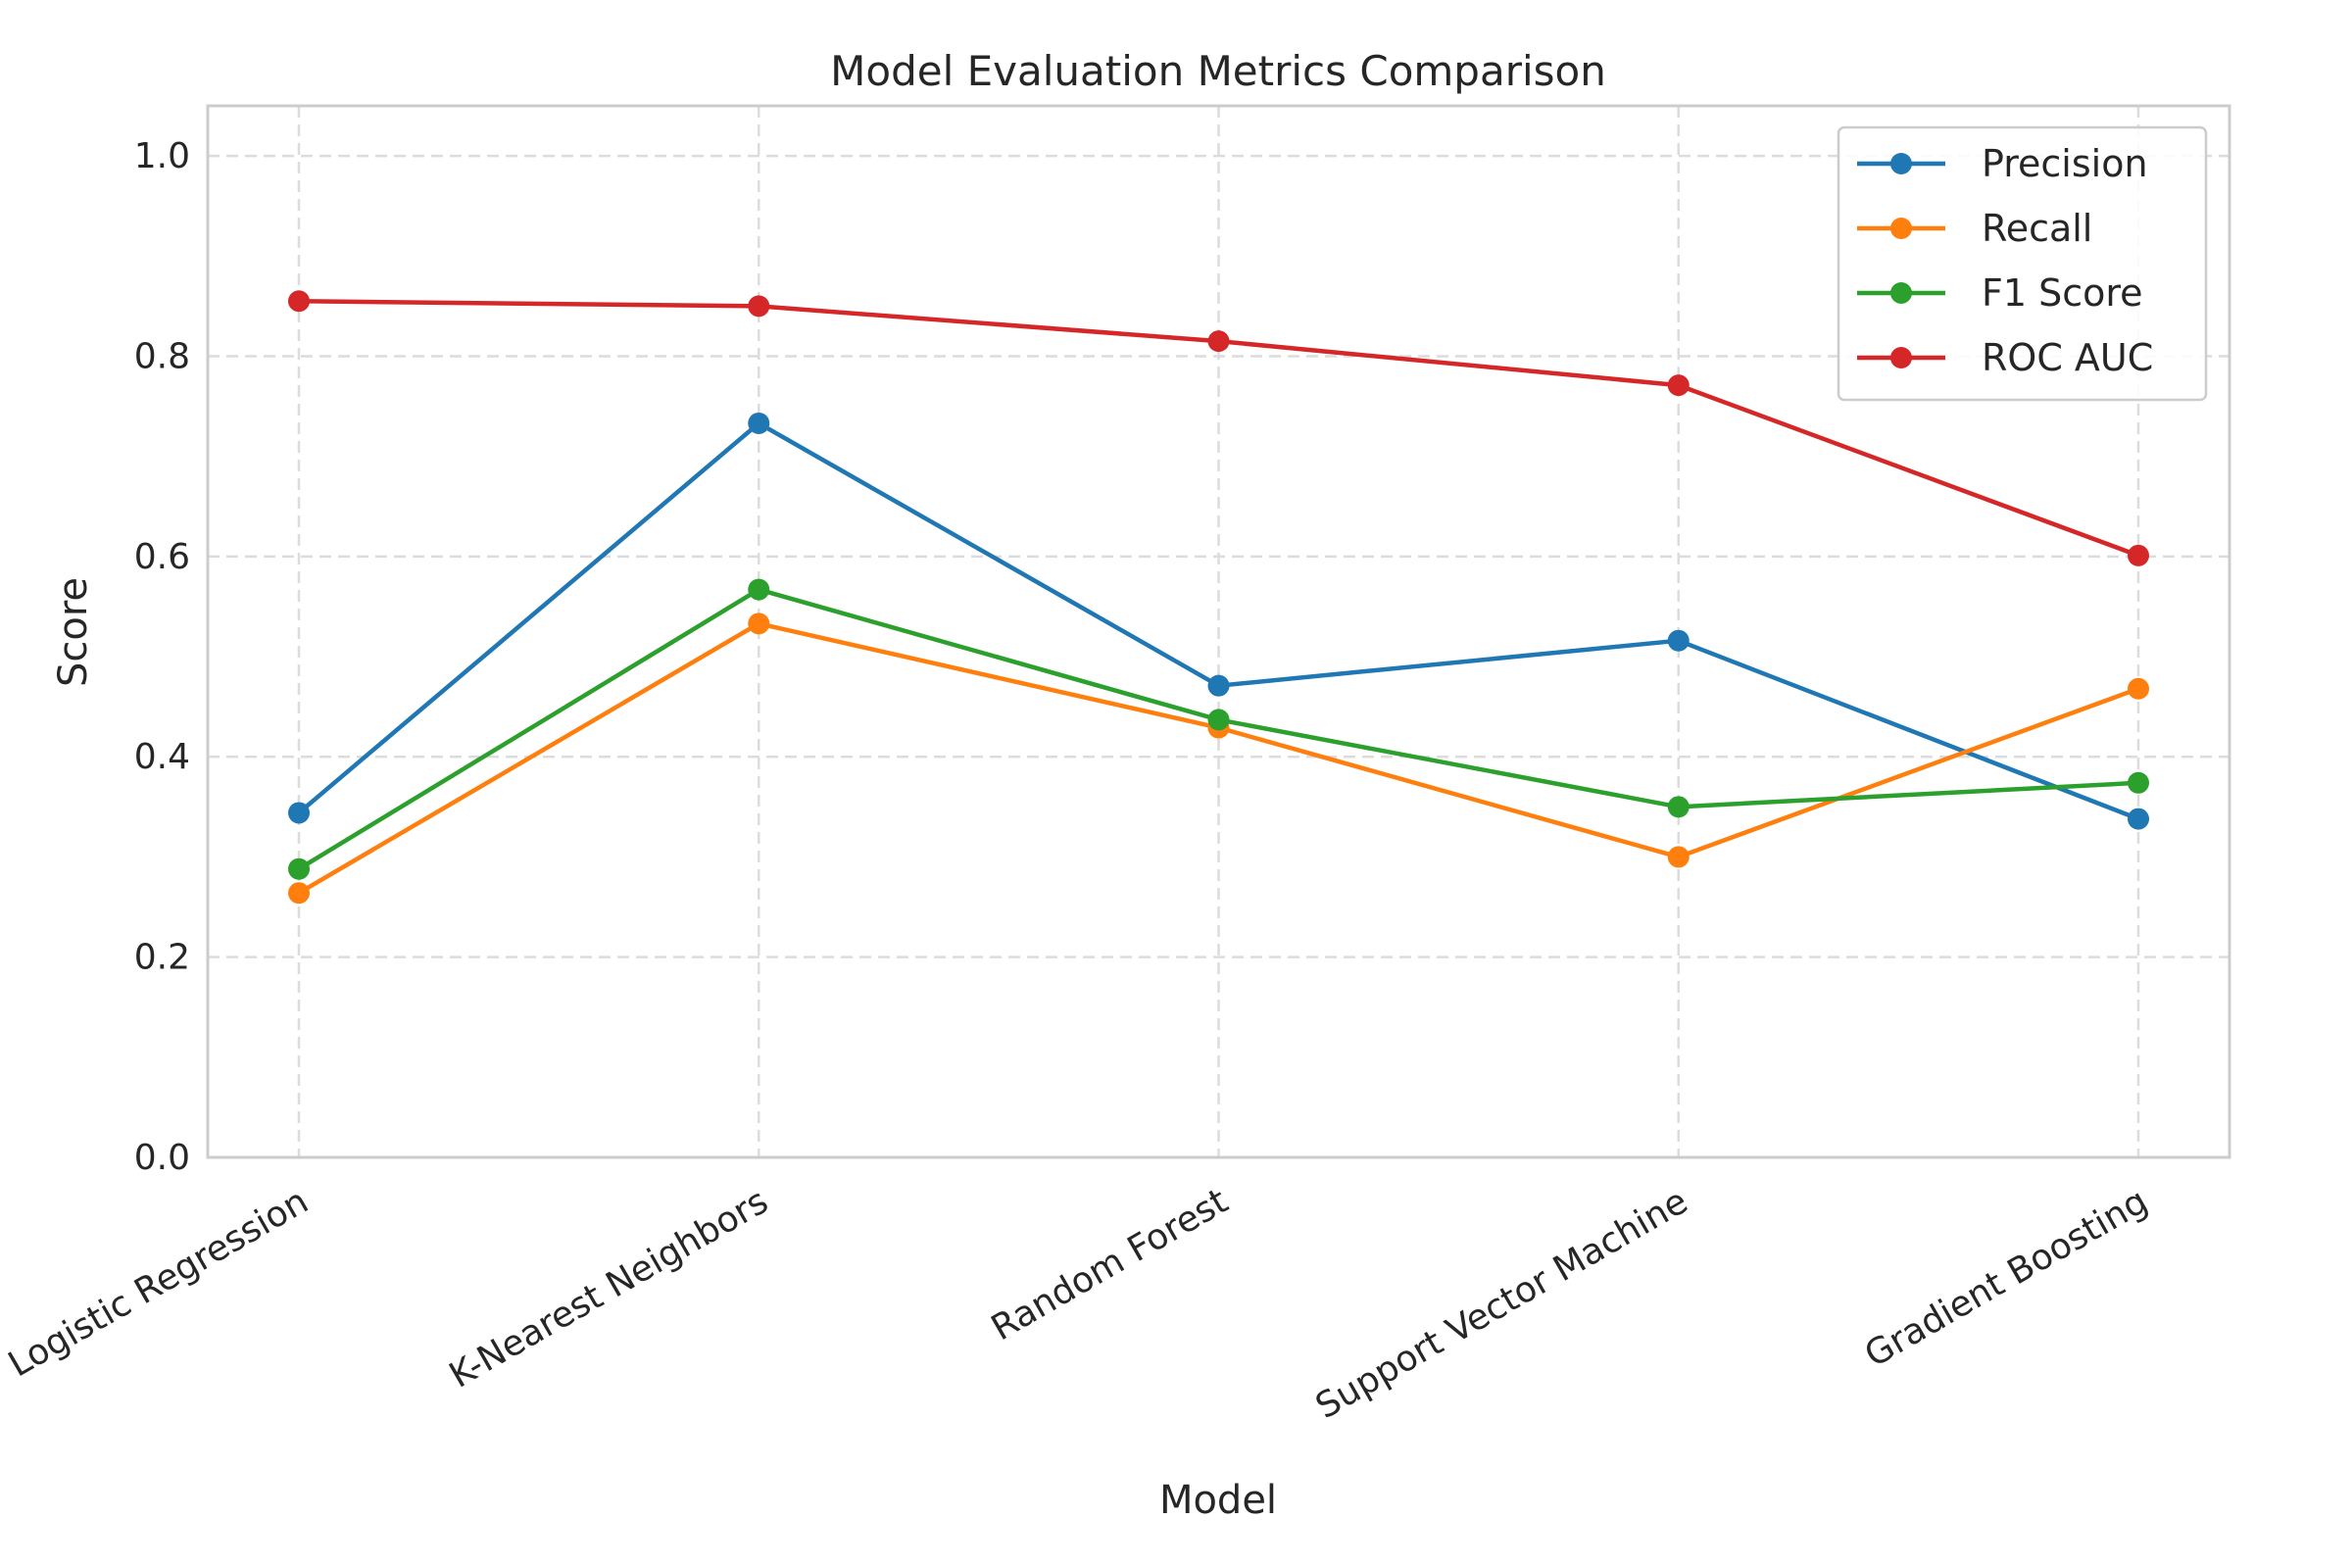 The height and width of the screenshot is (1568, 2352). What do you see at coordinates (162, 356) in the screenshot?
I see `y-tick-label: 0.8` at bounding box center [162, 356].